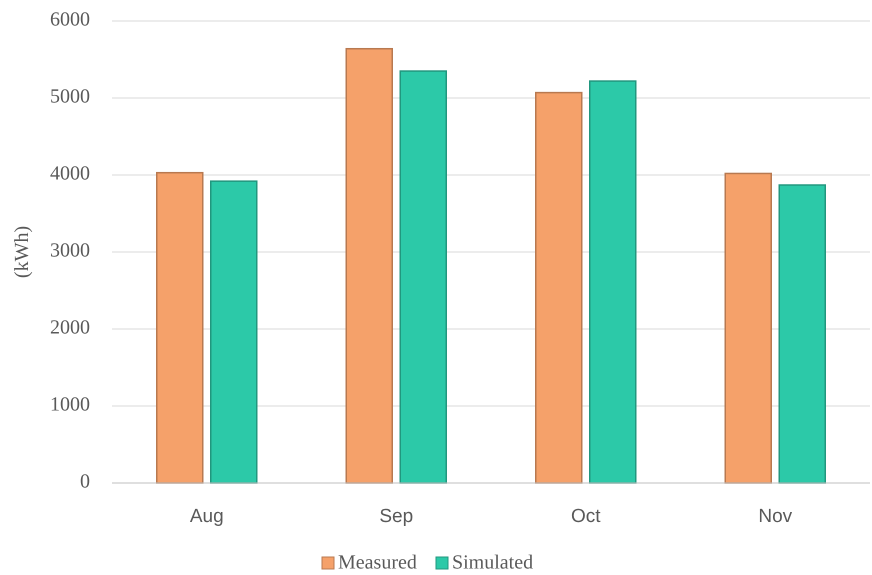 The image size is (872, 575). I want to click on y-tick-label: 4000, so click(70, 173).